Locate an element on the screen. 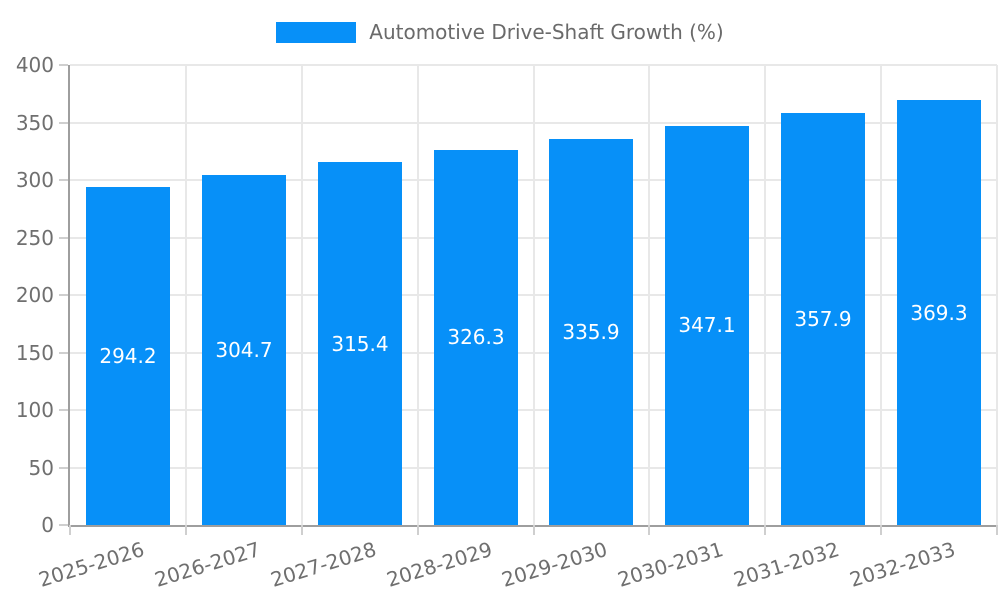 The width and height of the screenshot is (1000, 600). y-tick-label: 250 is located at coordinates (34, 237).